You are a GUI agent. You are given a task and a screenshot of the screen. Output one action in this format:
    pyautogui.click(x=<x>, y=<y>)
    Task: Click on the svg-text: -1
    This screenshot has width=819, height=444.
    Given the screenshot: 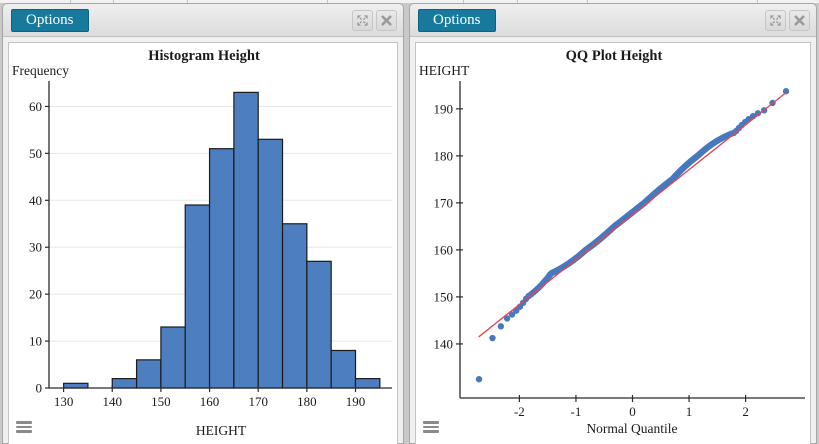 What is the action you would take?
    pyautogui.click(x=576, y=411)
    